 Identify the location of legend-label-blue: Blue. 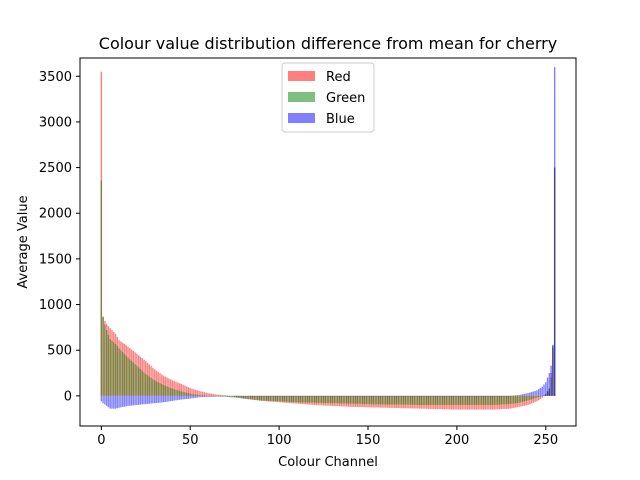
(340, 119).